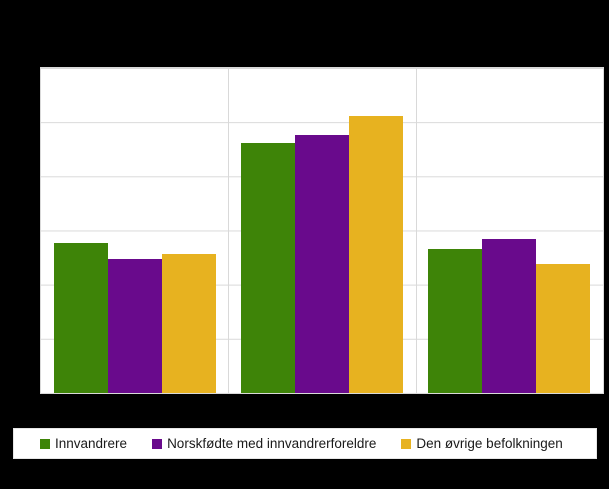 The width and height of the screenshot is (609, 489). I want to click on legend-swatch-purple-icon, so click(157, 443).